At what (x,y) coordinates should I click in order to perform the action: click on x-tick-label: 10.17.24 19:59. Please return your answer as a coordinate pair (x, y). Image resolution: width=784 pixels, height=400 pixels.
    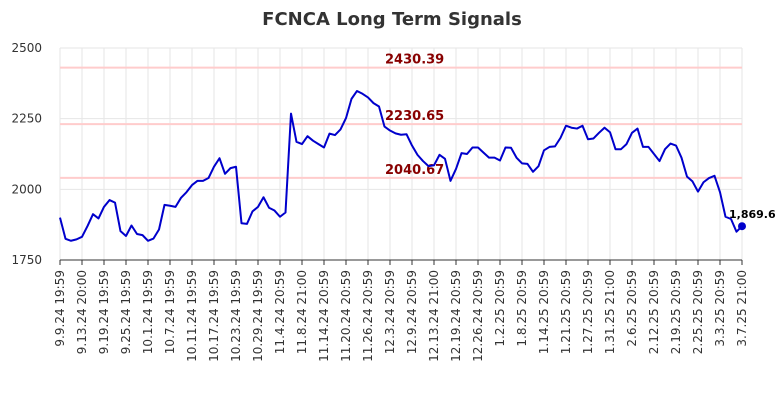
    Looking at the image, I should click on (214, 316).